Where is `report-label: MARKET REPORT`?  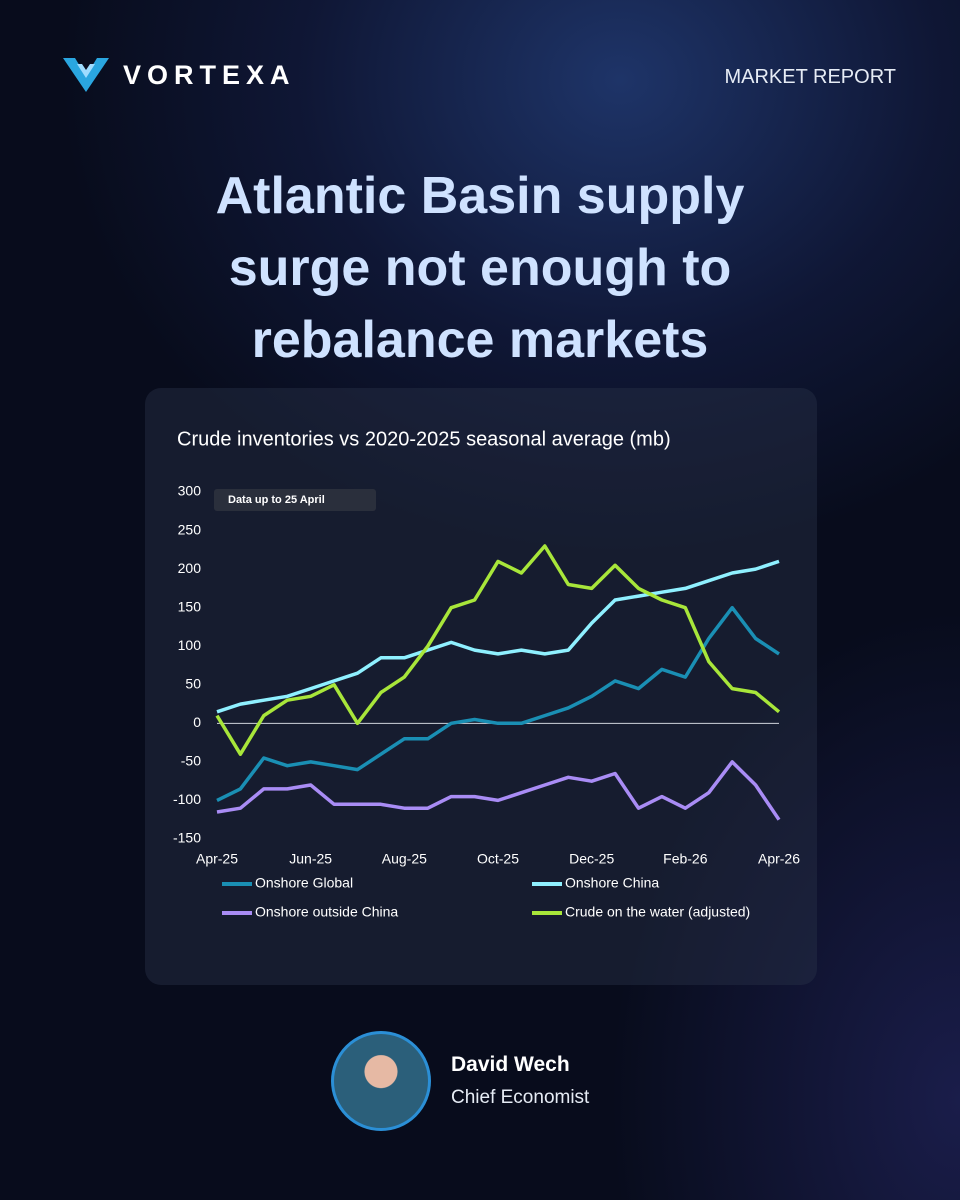 report-label: MARKET REPORT is located at coordinates (810, 77).